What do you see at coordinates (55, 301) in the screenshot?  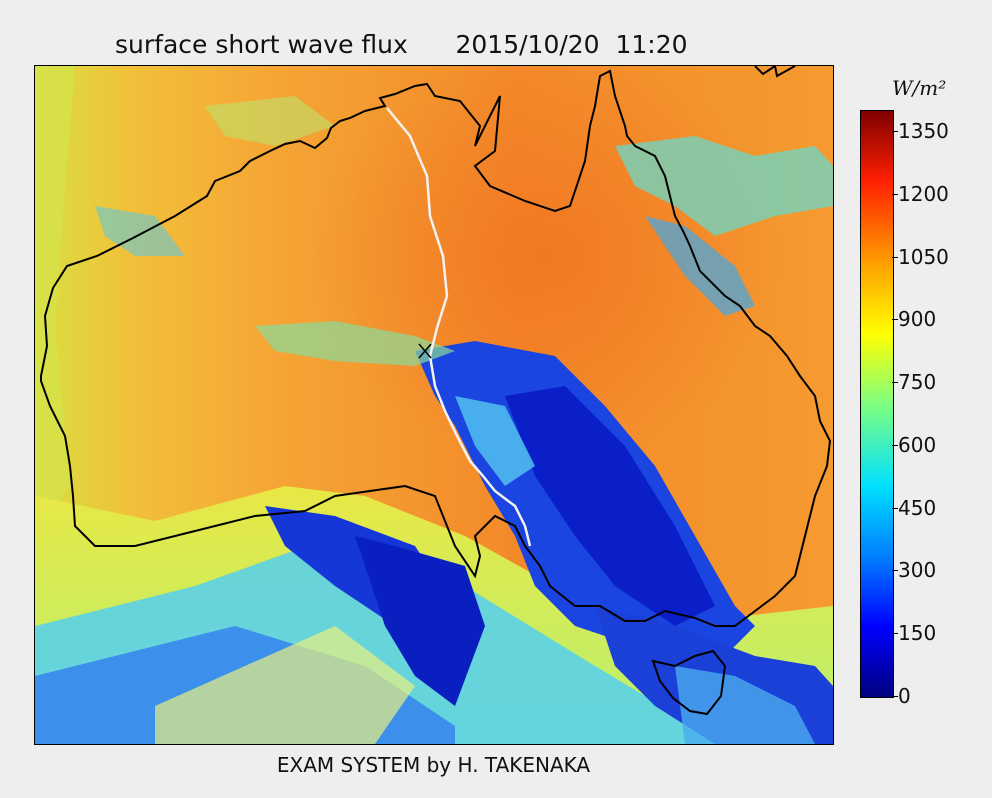 I see `west-ocean-field` at bounding box center [55, 301].